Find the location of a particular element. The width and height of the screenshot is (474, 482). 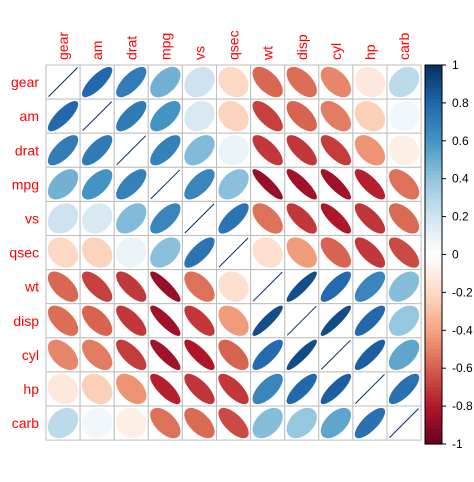

row-label: mpg is located at coordinates (25, 184).